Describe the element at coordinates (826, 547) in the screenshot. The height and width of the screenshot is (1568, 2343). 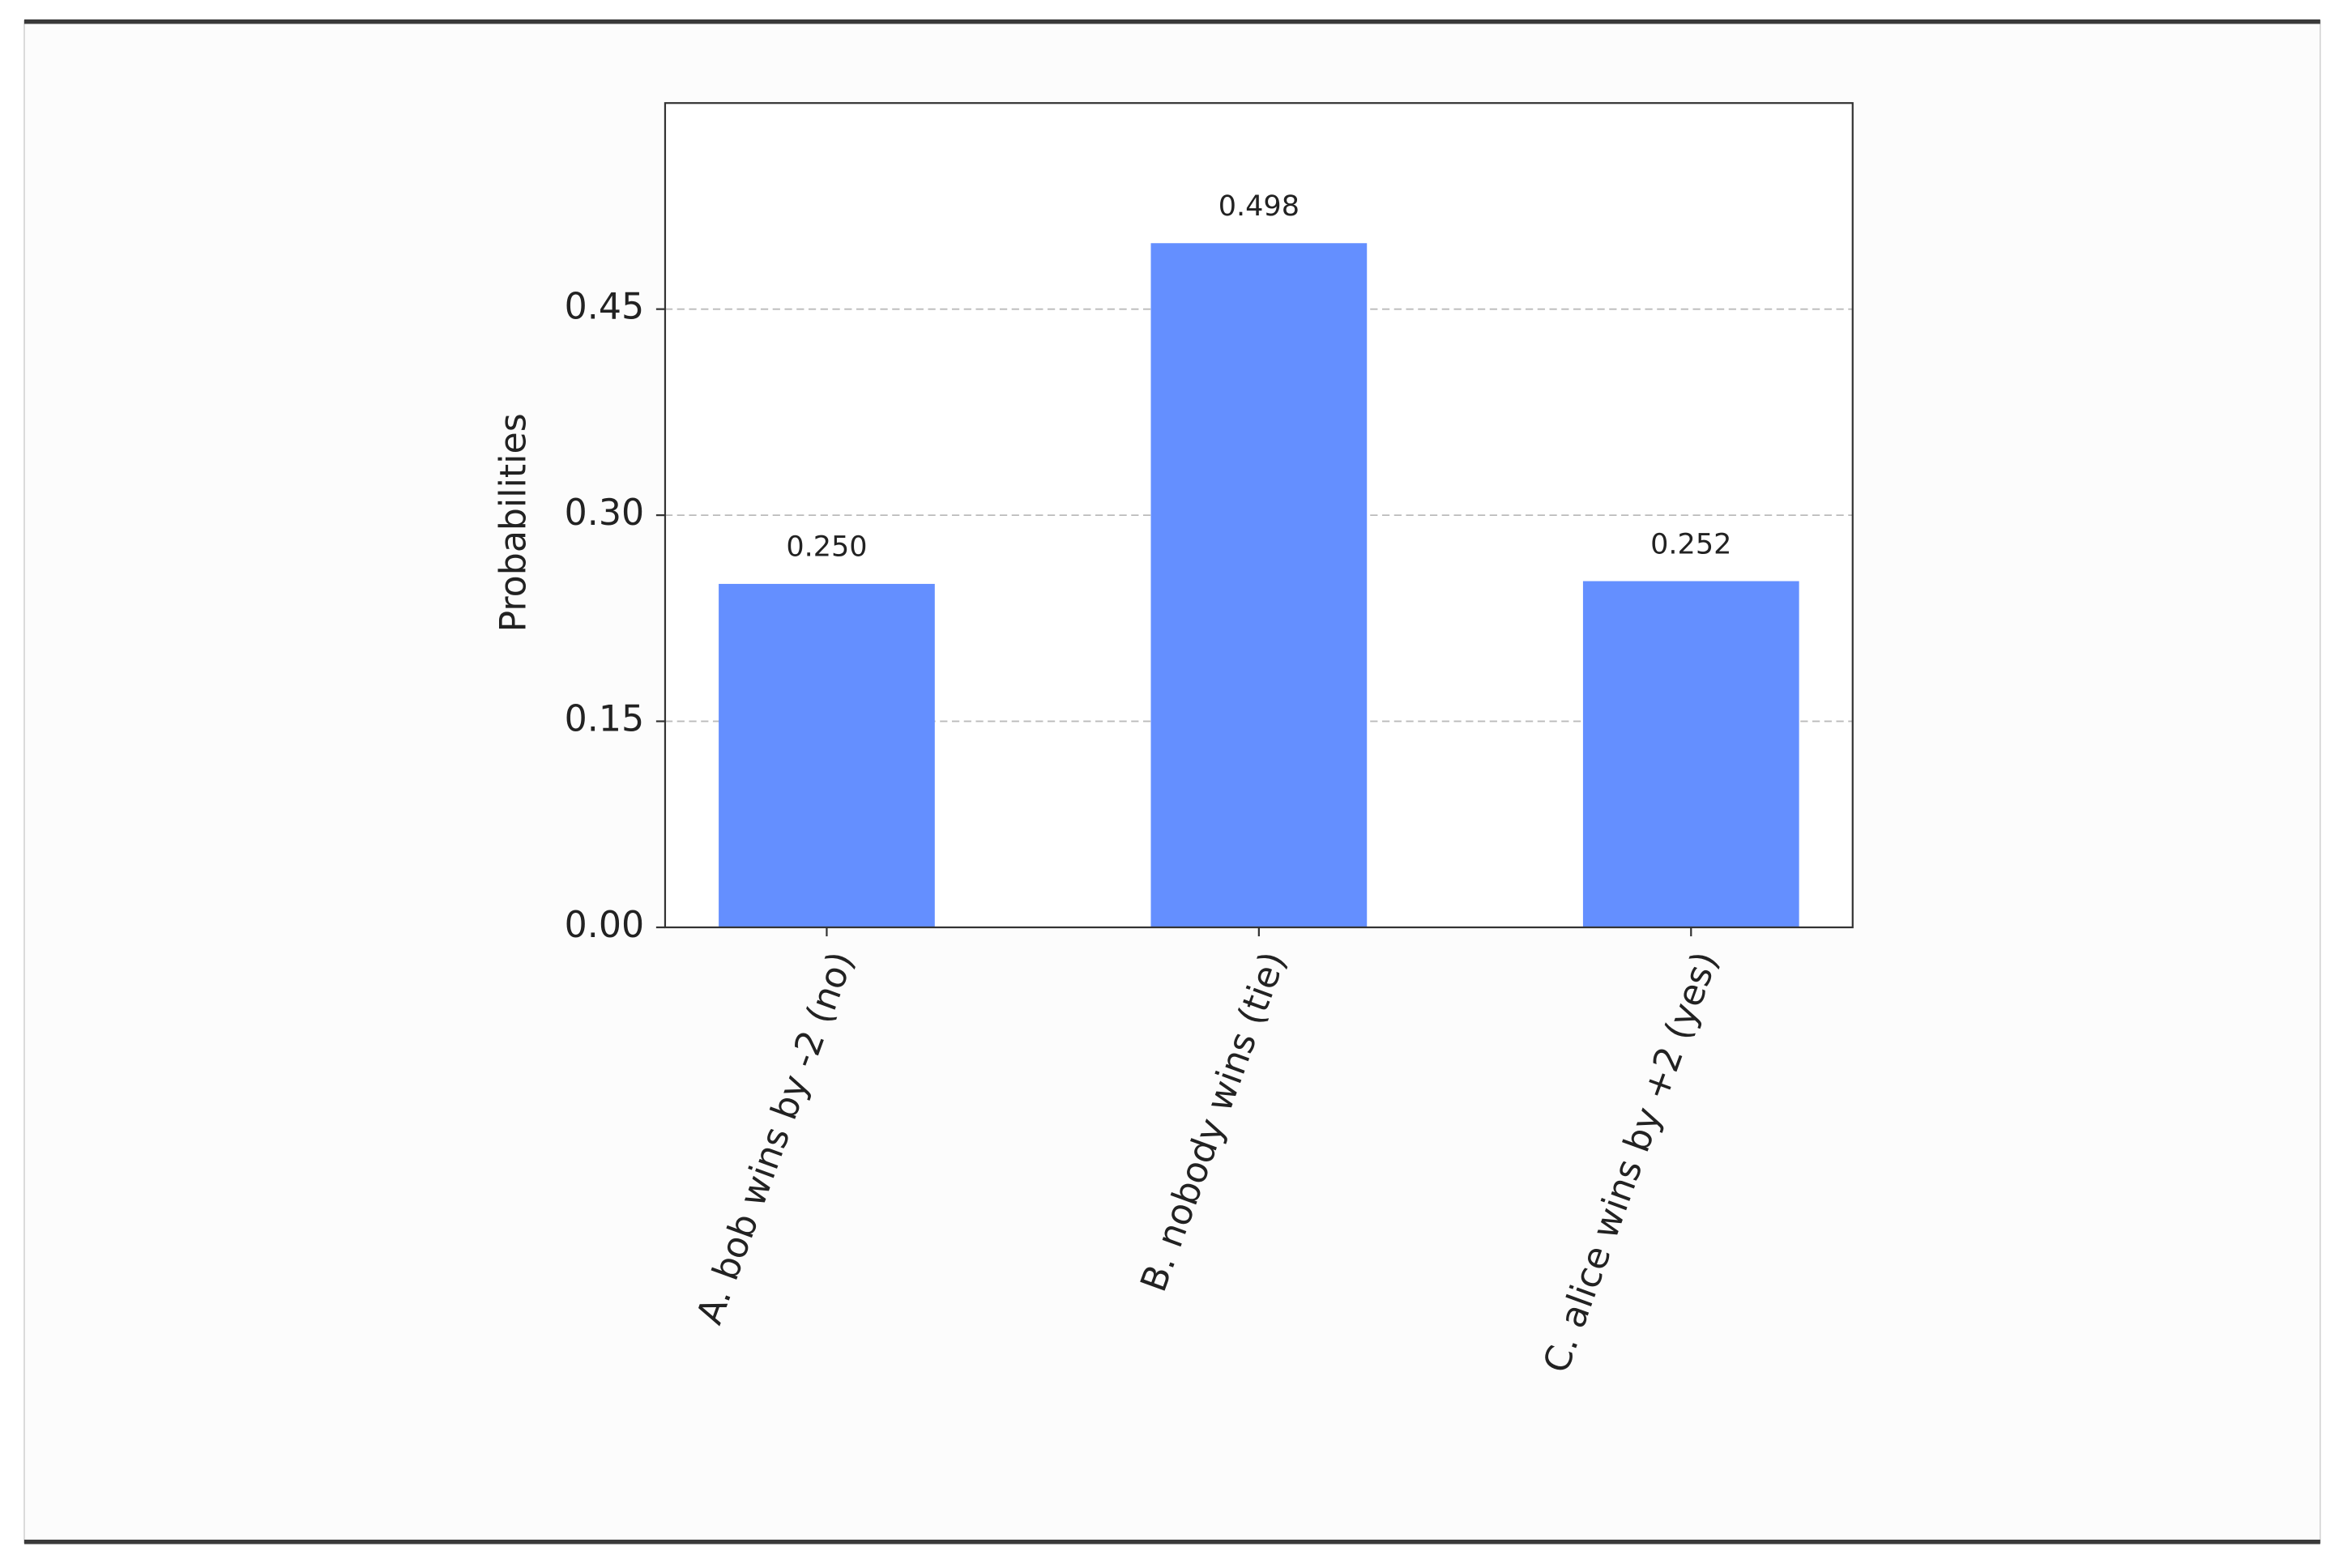
I see `value-label: 0.250` at that location.